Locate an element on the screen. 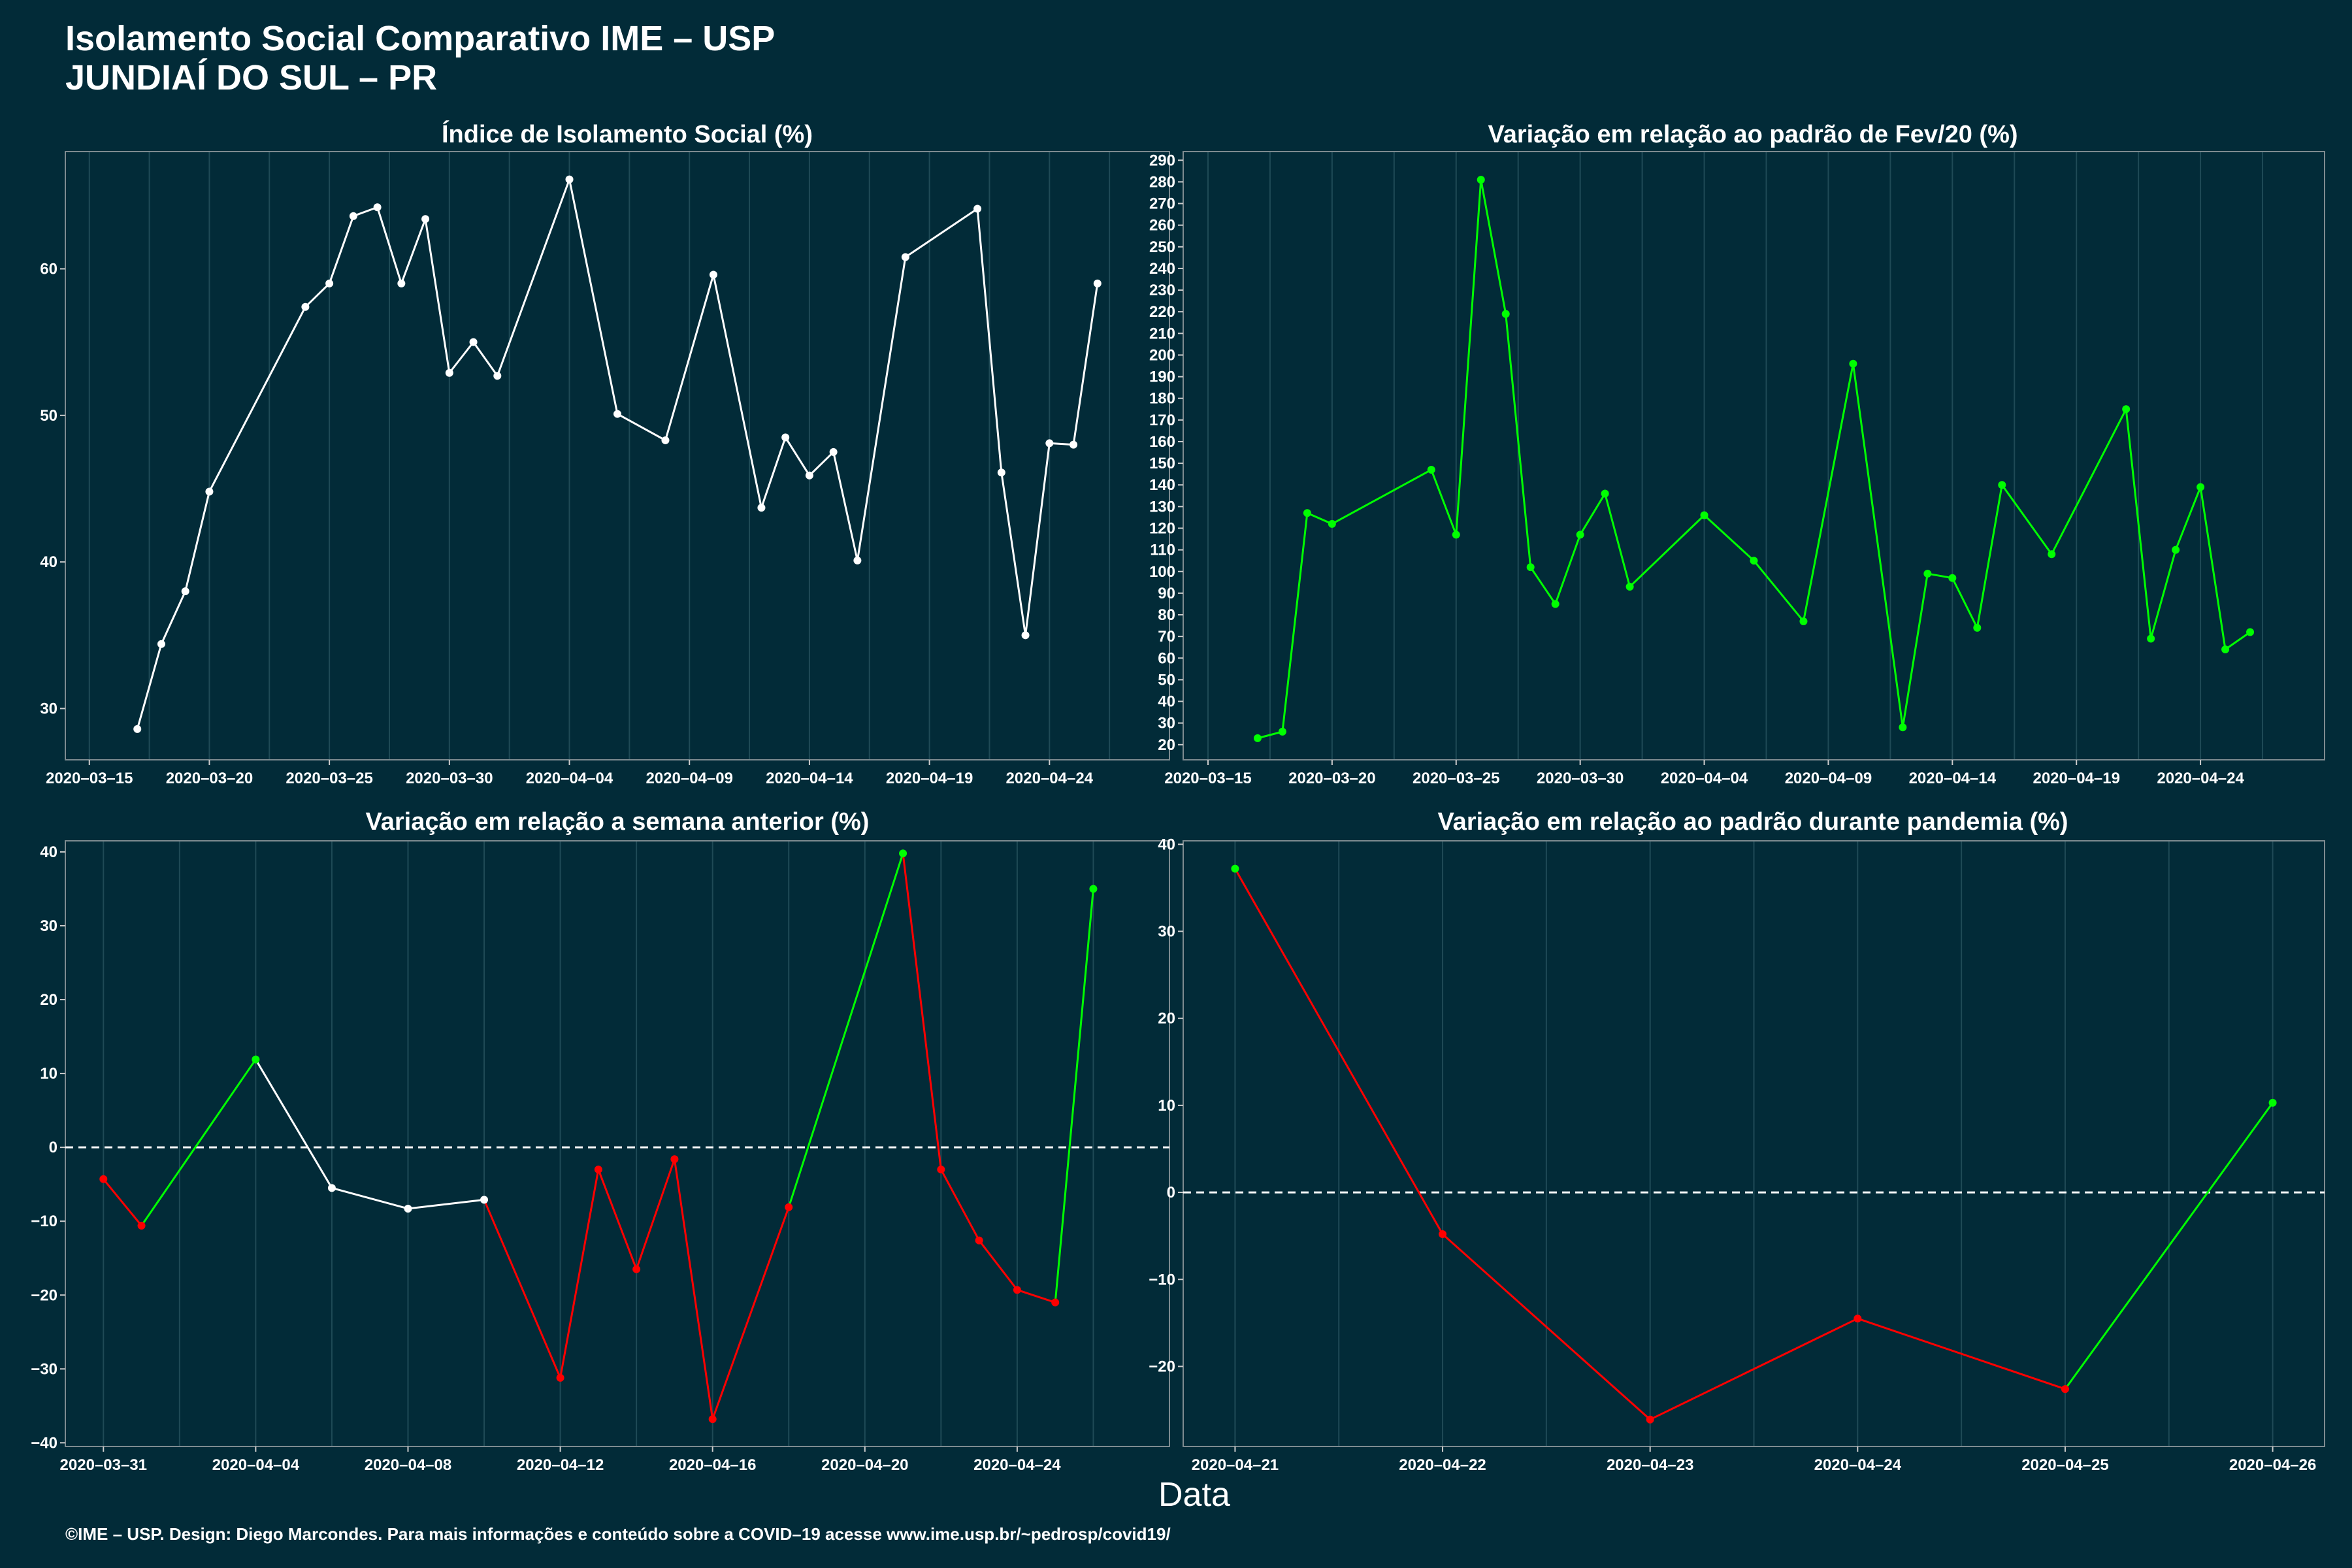 Image resolution: width=2352 pixels, height=1568 pixels. y-tick-label: 80 is located at coordinates (1166, 615).